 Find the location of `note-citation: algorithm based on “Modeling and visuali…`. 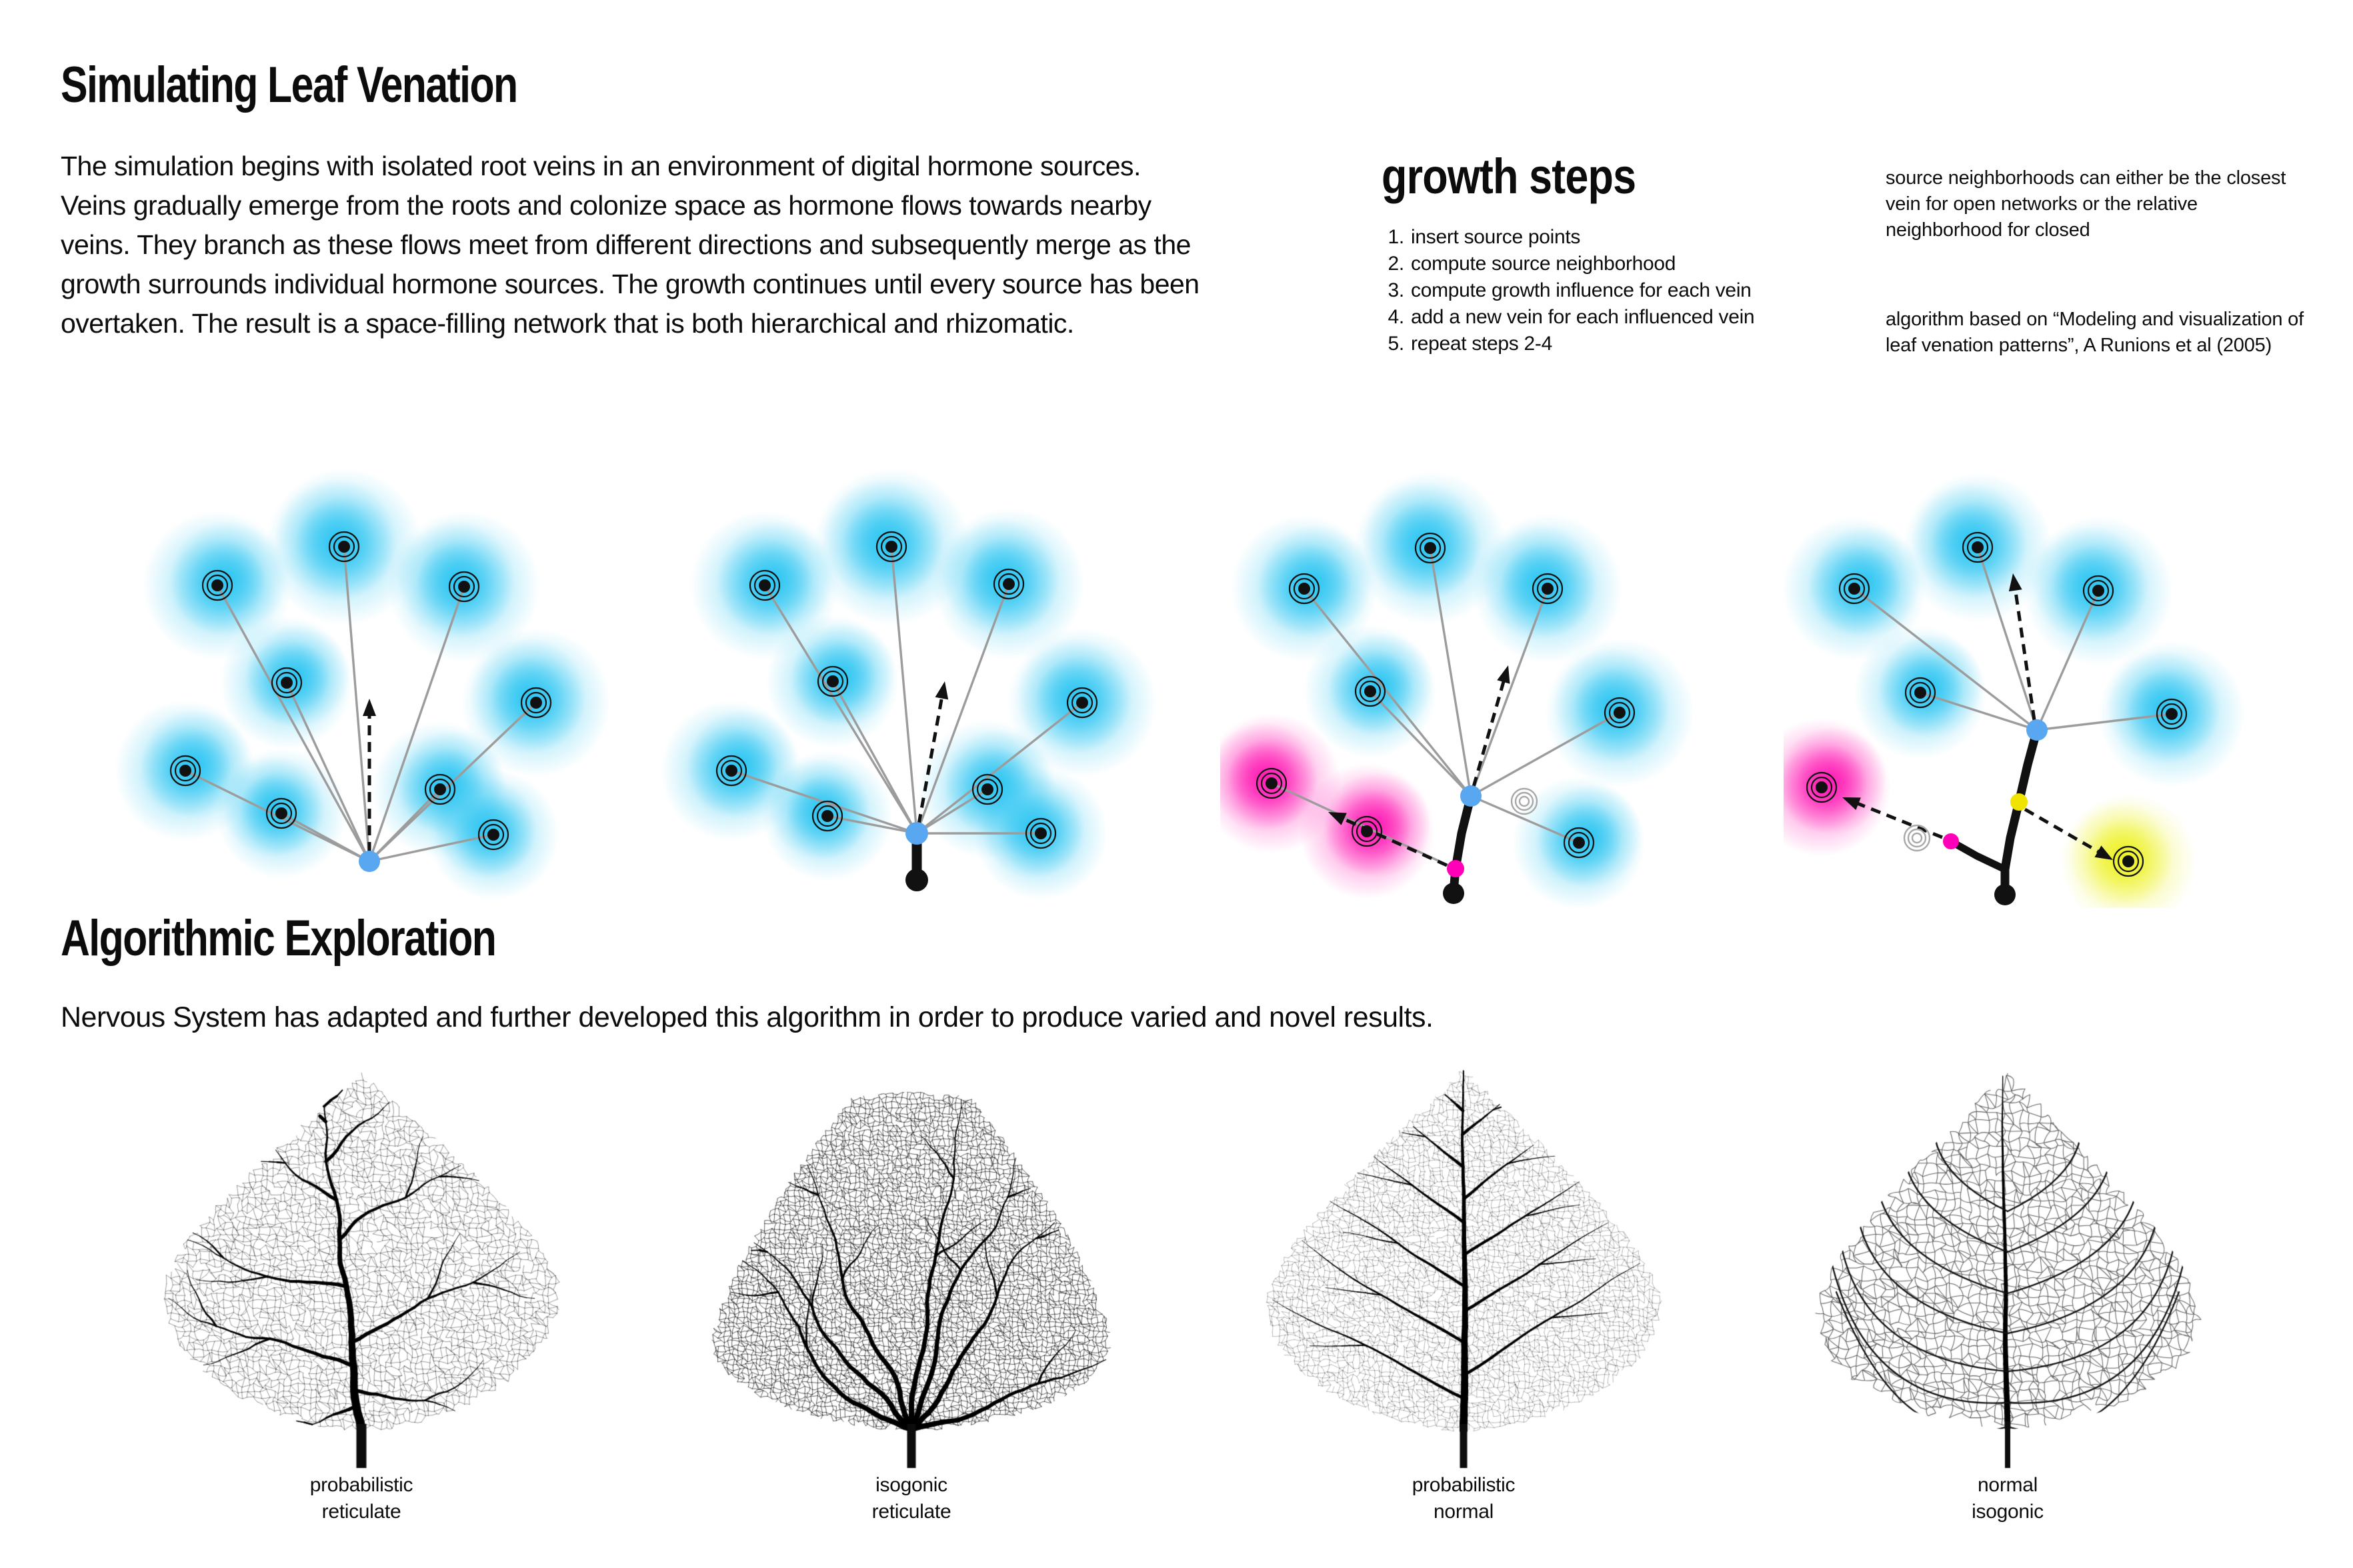

note-citation: algorithm based on “Modeling and visuali… is located at coordinates (2095, 332).